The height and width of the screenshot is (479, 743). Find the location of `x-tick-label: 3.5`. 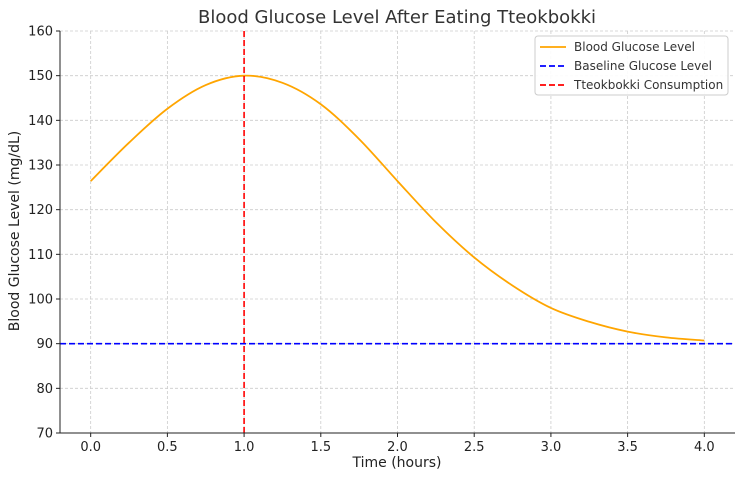

x-tick-label: 3.5 is located at coordinates (627, 447).